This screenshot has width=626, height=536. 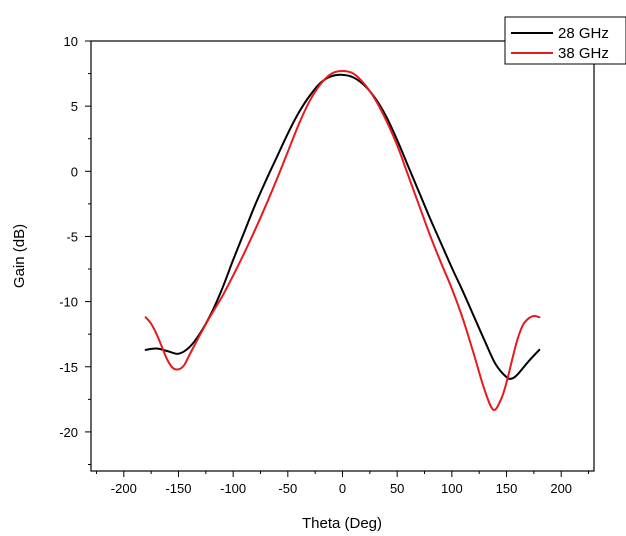 What do you see at coordinates (342, 488) in the screenshot?
I see `x-tick-label: 0` at bounding box center [342, 488].